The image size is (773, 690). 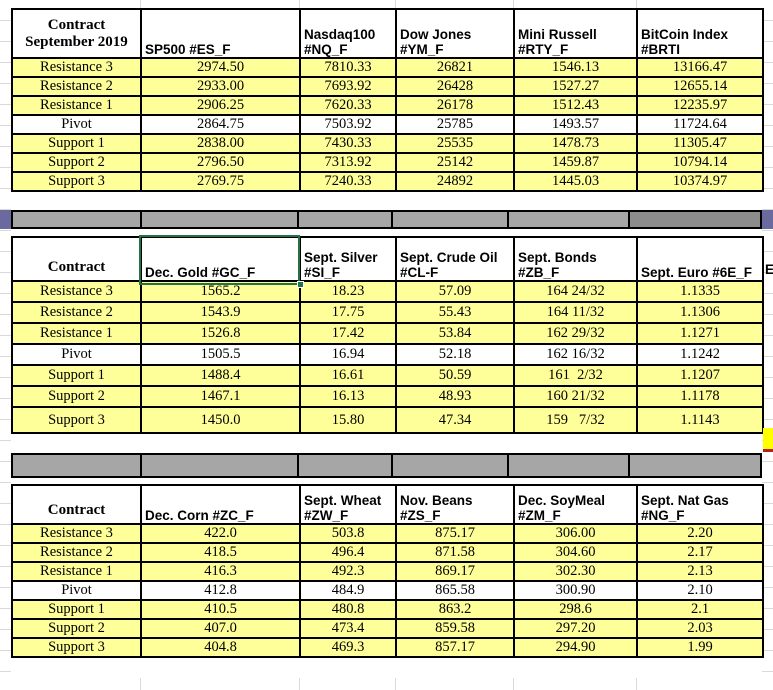 What do you see at coordinates (700, 162) in the screenshot?
I see `value-cell: 10794.14` at bounding box center [700, 162].